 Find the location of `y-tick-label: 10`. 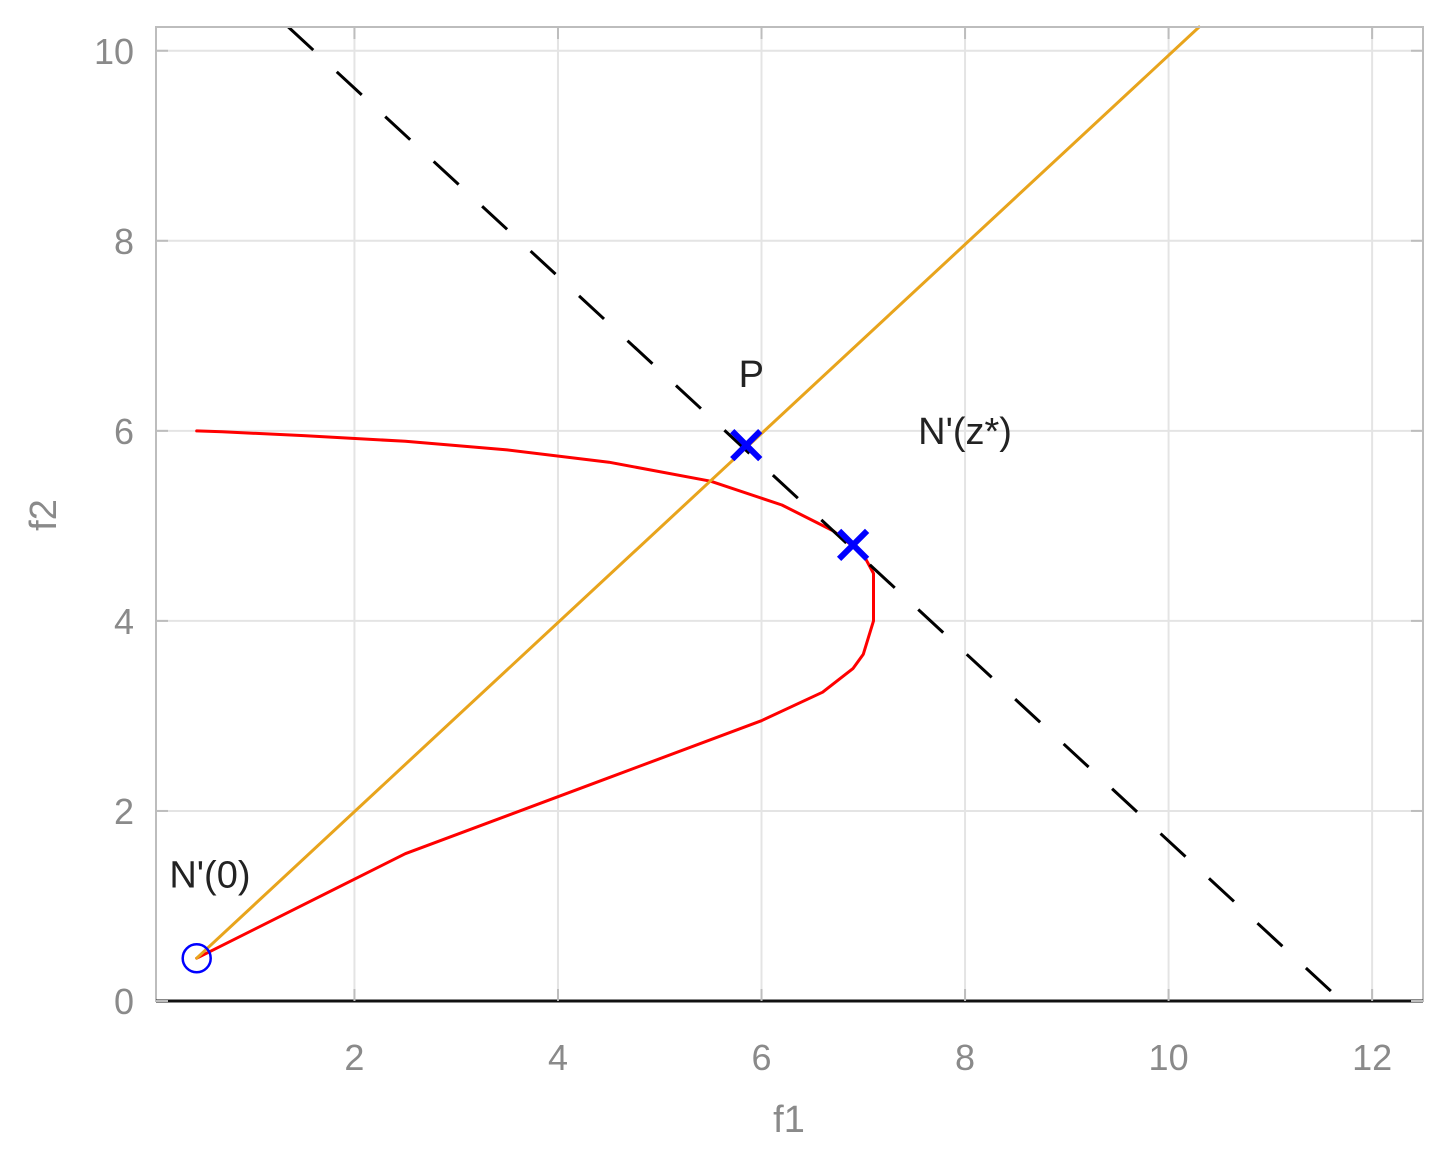

y-tick-label: 10 is located at coordinates (114, 51).